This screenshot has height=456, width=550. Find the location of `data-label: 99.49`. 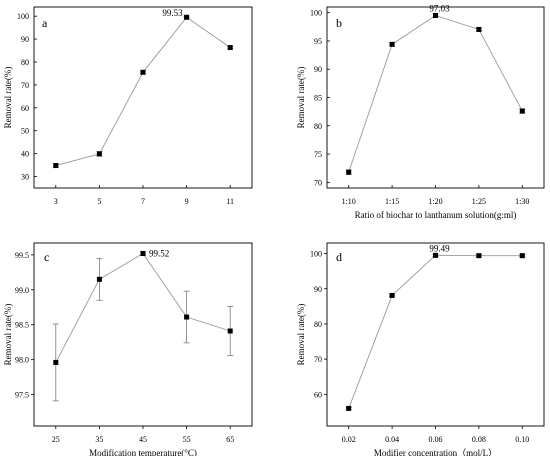

data-label: 99.49 is located at coordinates (439, 248).